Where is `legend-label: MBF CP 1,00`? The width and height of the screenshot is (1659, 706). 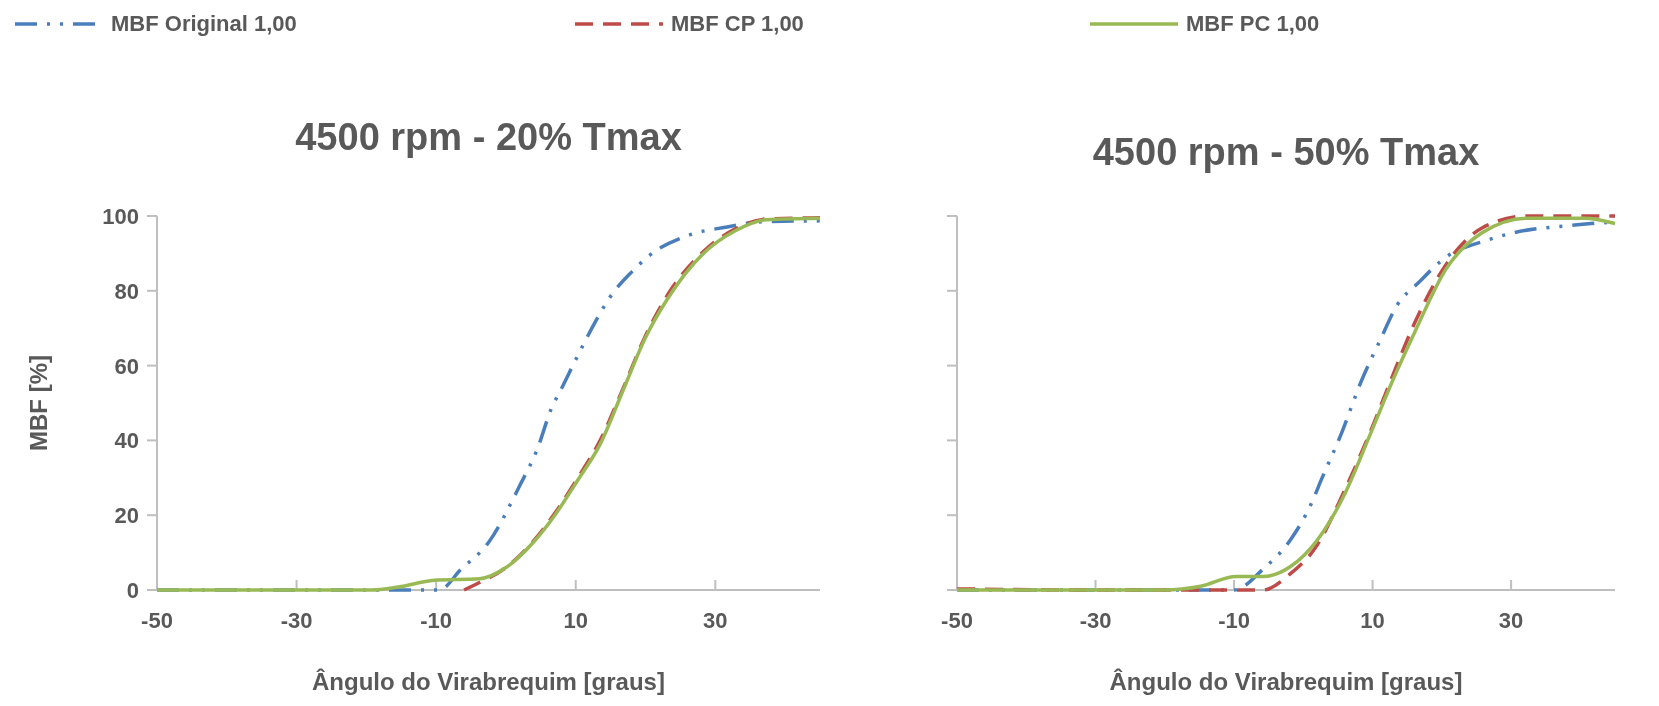 legend-label: MBF CP 1,00 is located at coordinates (737, 23).